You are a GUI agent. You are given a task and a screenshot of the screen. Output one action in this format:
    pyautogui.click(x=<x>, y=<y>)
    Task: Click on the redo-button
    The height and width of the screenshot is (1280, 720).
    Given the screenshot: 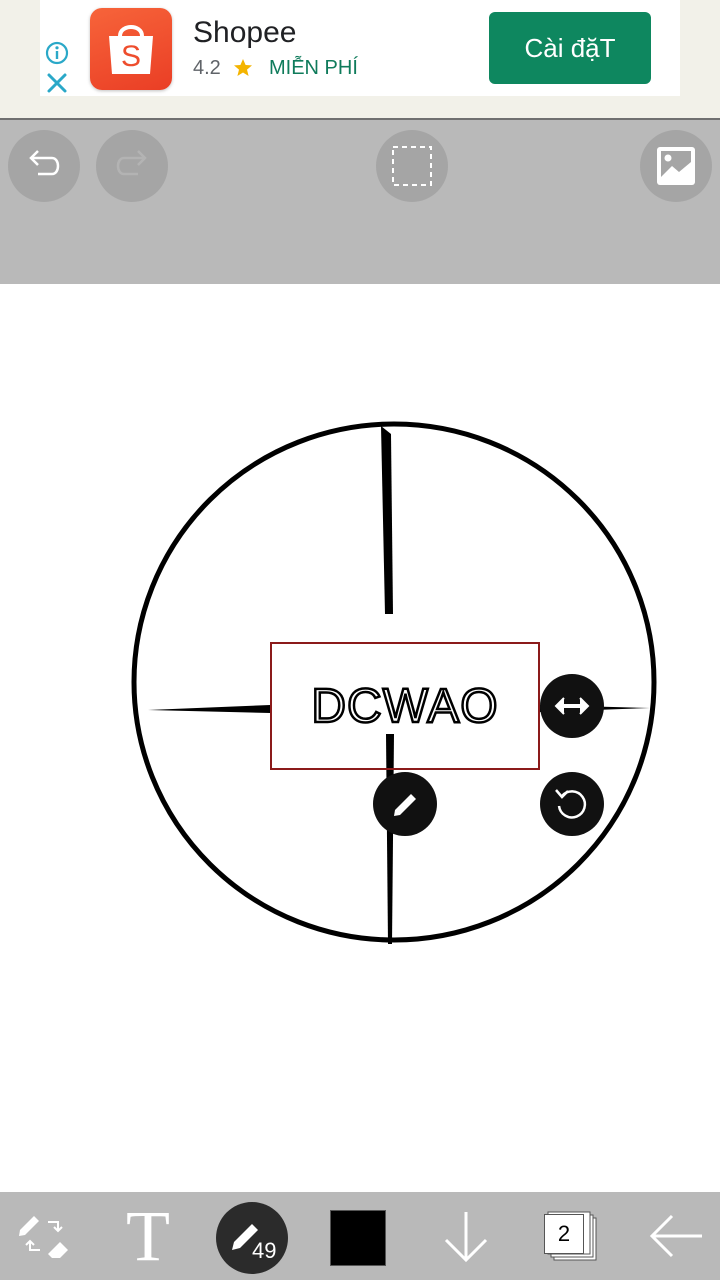 What is the action you would take?
    pyautogui.click(x=132, y=166)
    